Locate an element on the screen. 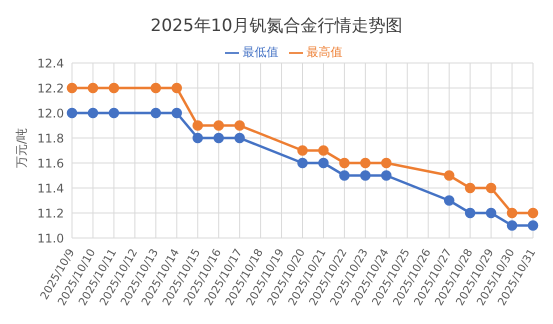 The image size is (553, 324). y-axis-title: 万元/吨 is located at coordinates (22, 148).